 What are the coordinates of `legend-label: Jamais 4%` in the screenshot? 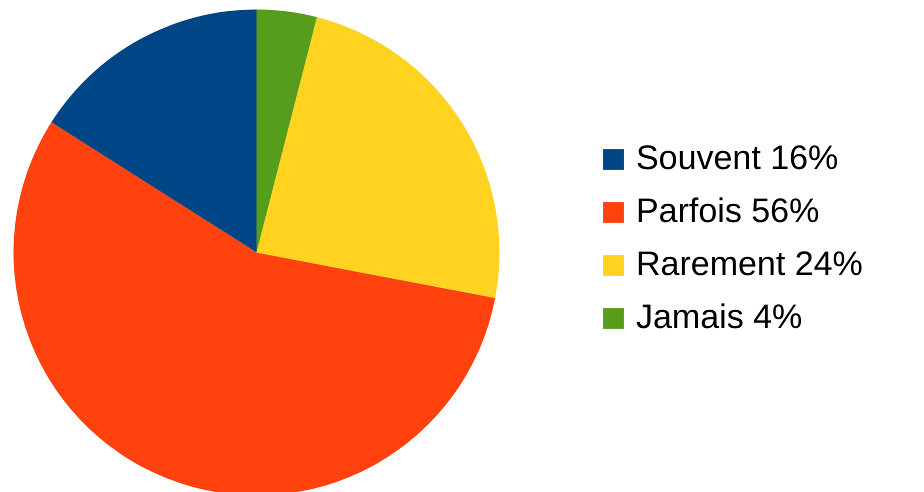 It's located at (719, 317).